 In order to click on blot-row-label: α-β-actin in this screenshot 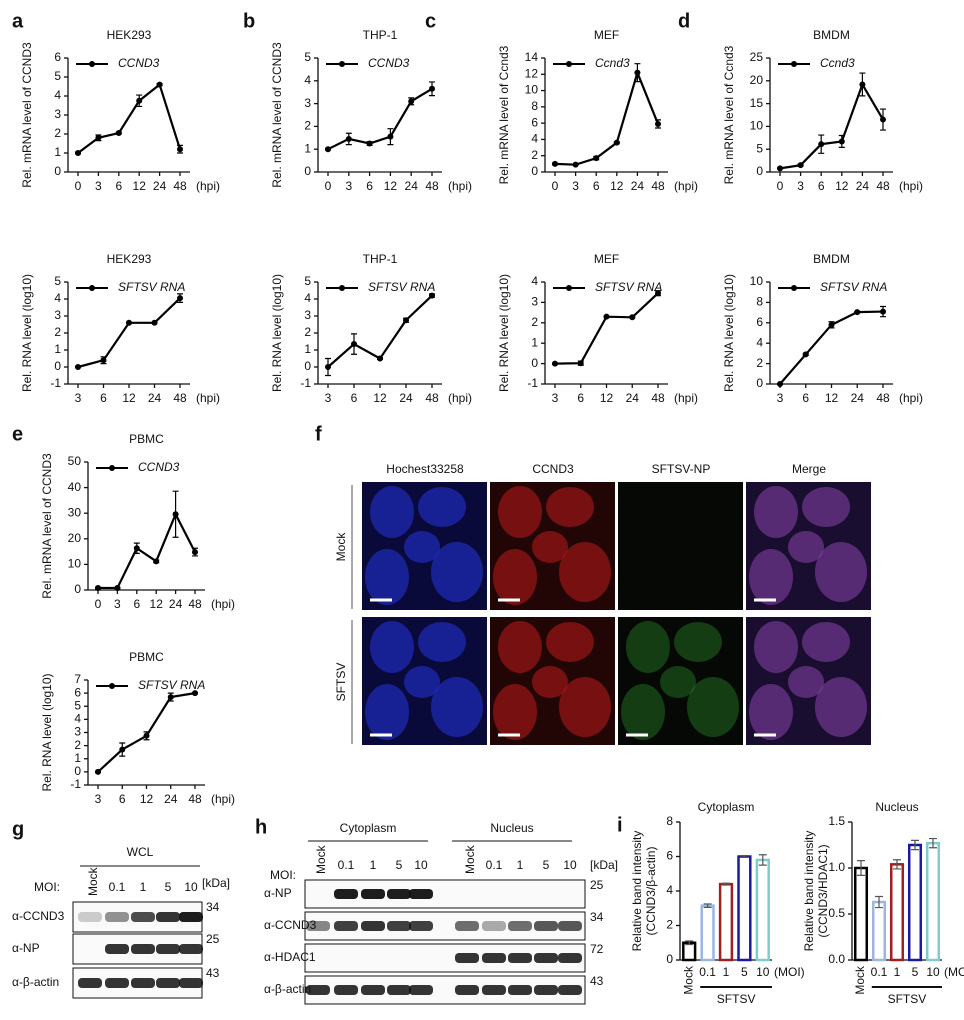, I will do `click(35, 982)`.